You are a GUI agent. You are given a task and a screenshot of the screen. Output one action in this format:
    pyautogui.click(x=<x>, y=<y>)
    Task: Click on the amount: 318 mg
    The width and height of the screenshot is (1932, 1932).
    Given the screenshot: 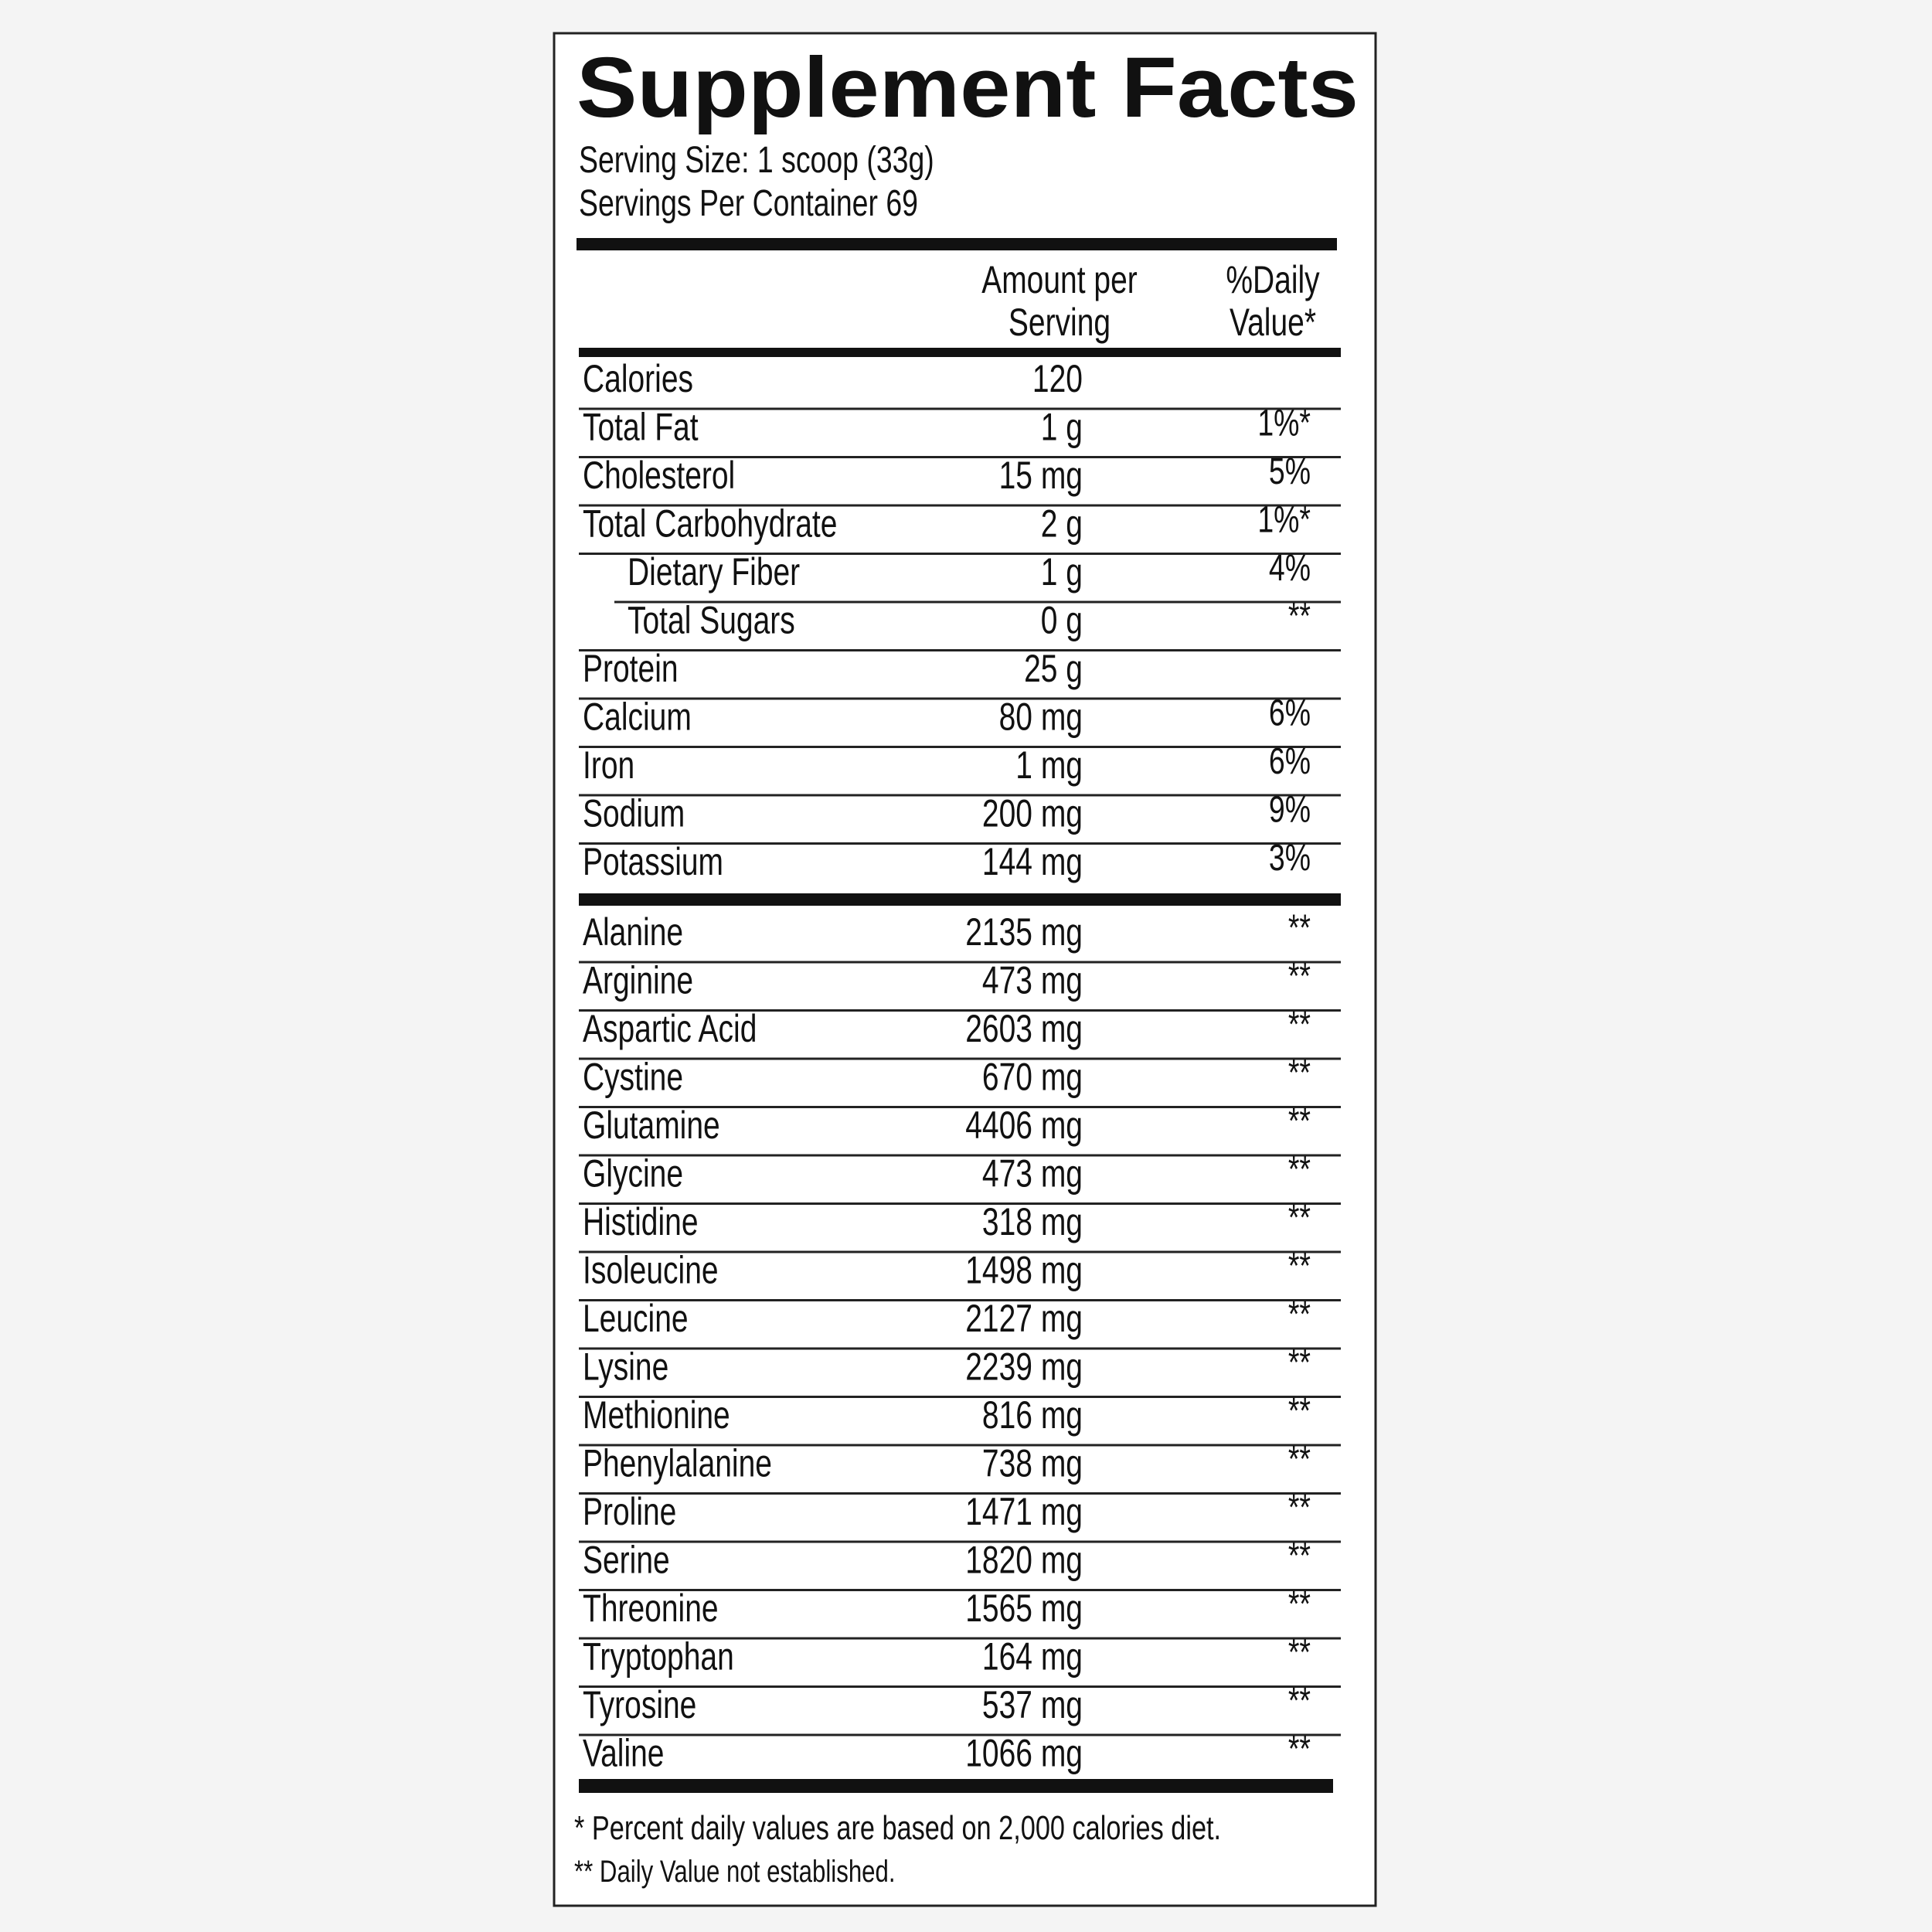 What is the action you would take?
    pyautogui.click(x=1033, y=1221)
    